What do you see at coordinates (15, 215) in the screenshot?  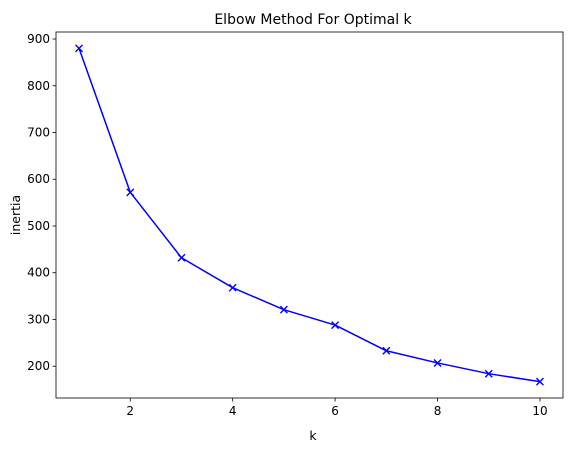 I see `y-axis-label: inertia` at bounding box center [15, 215].